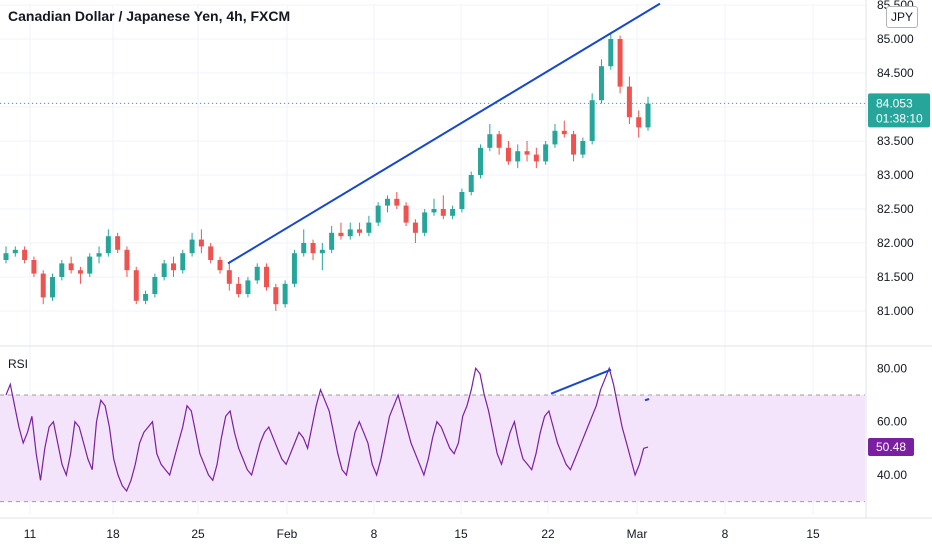 This screenshot has width=932, height=555. Describe the element at coordinates (895, 73) in the screenshot. I see `price-tick-label: 84.500` at that location.